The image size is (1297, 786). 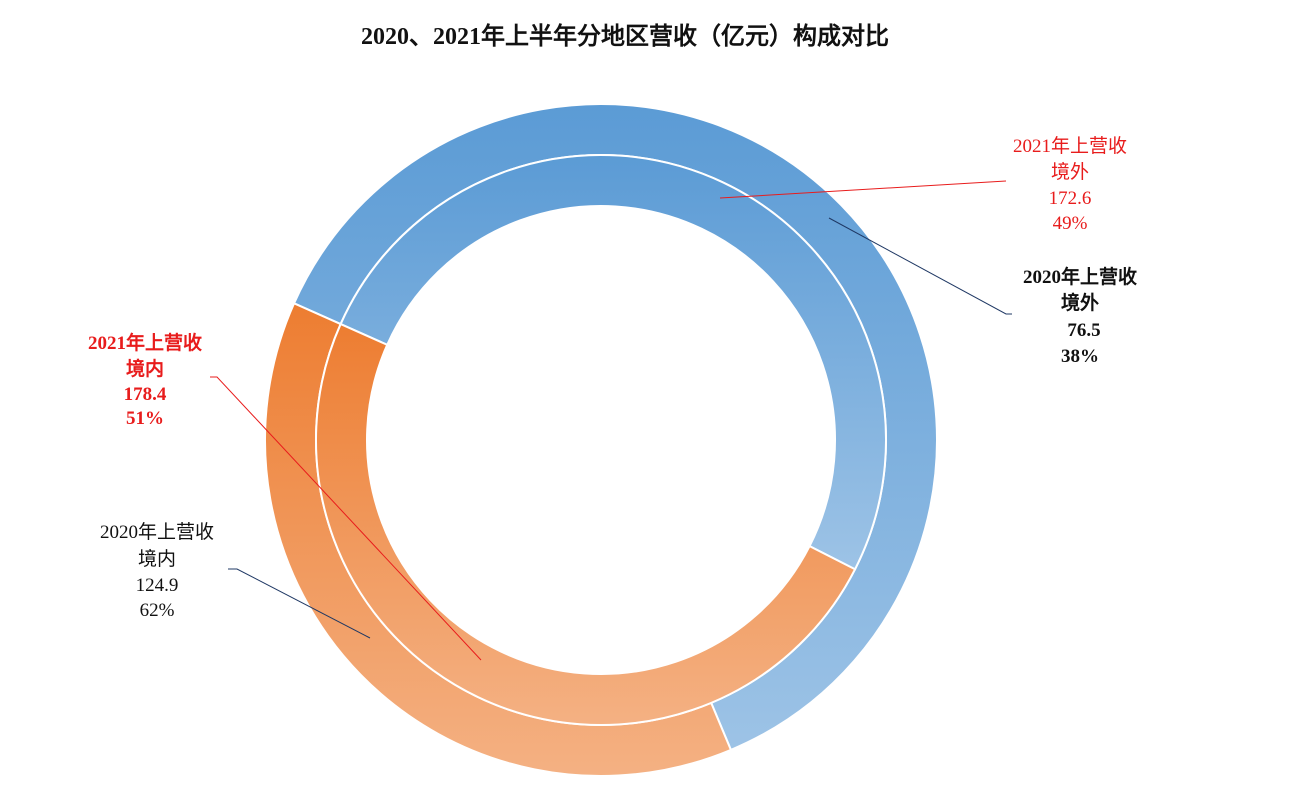 What do you see at coordinates (1080, 316) in the screenshot?
I see `label-2020-overseas: 2020年上营收 境外 76.5 38%` at bounding box center [1080, 316].